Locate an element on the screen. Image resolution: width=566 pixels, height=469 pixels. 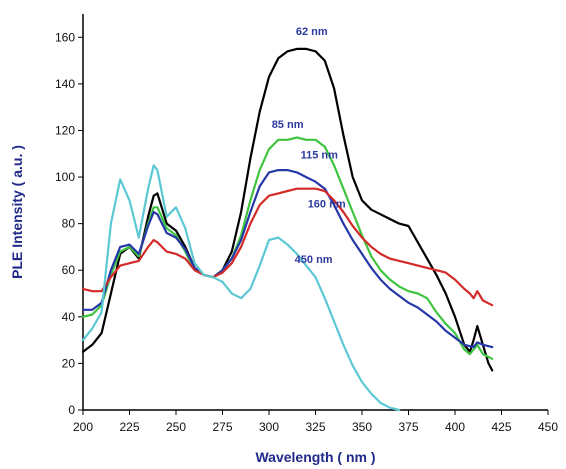
y-axis: 0 20 40 60 80 100 120 140 160 is located at coordinates (69, 223).